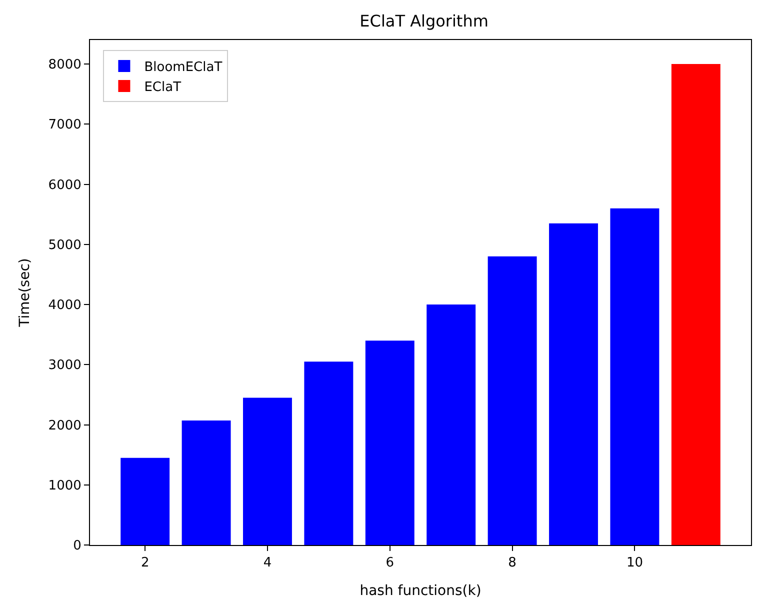  I want to click on y-tick-label: 3000, so click(65, 366).